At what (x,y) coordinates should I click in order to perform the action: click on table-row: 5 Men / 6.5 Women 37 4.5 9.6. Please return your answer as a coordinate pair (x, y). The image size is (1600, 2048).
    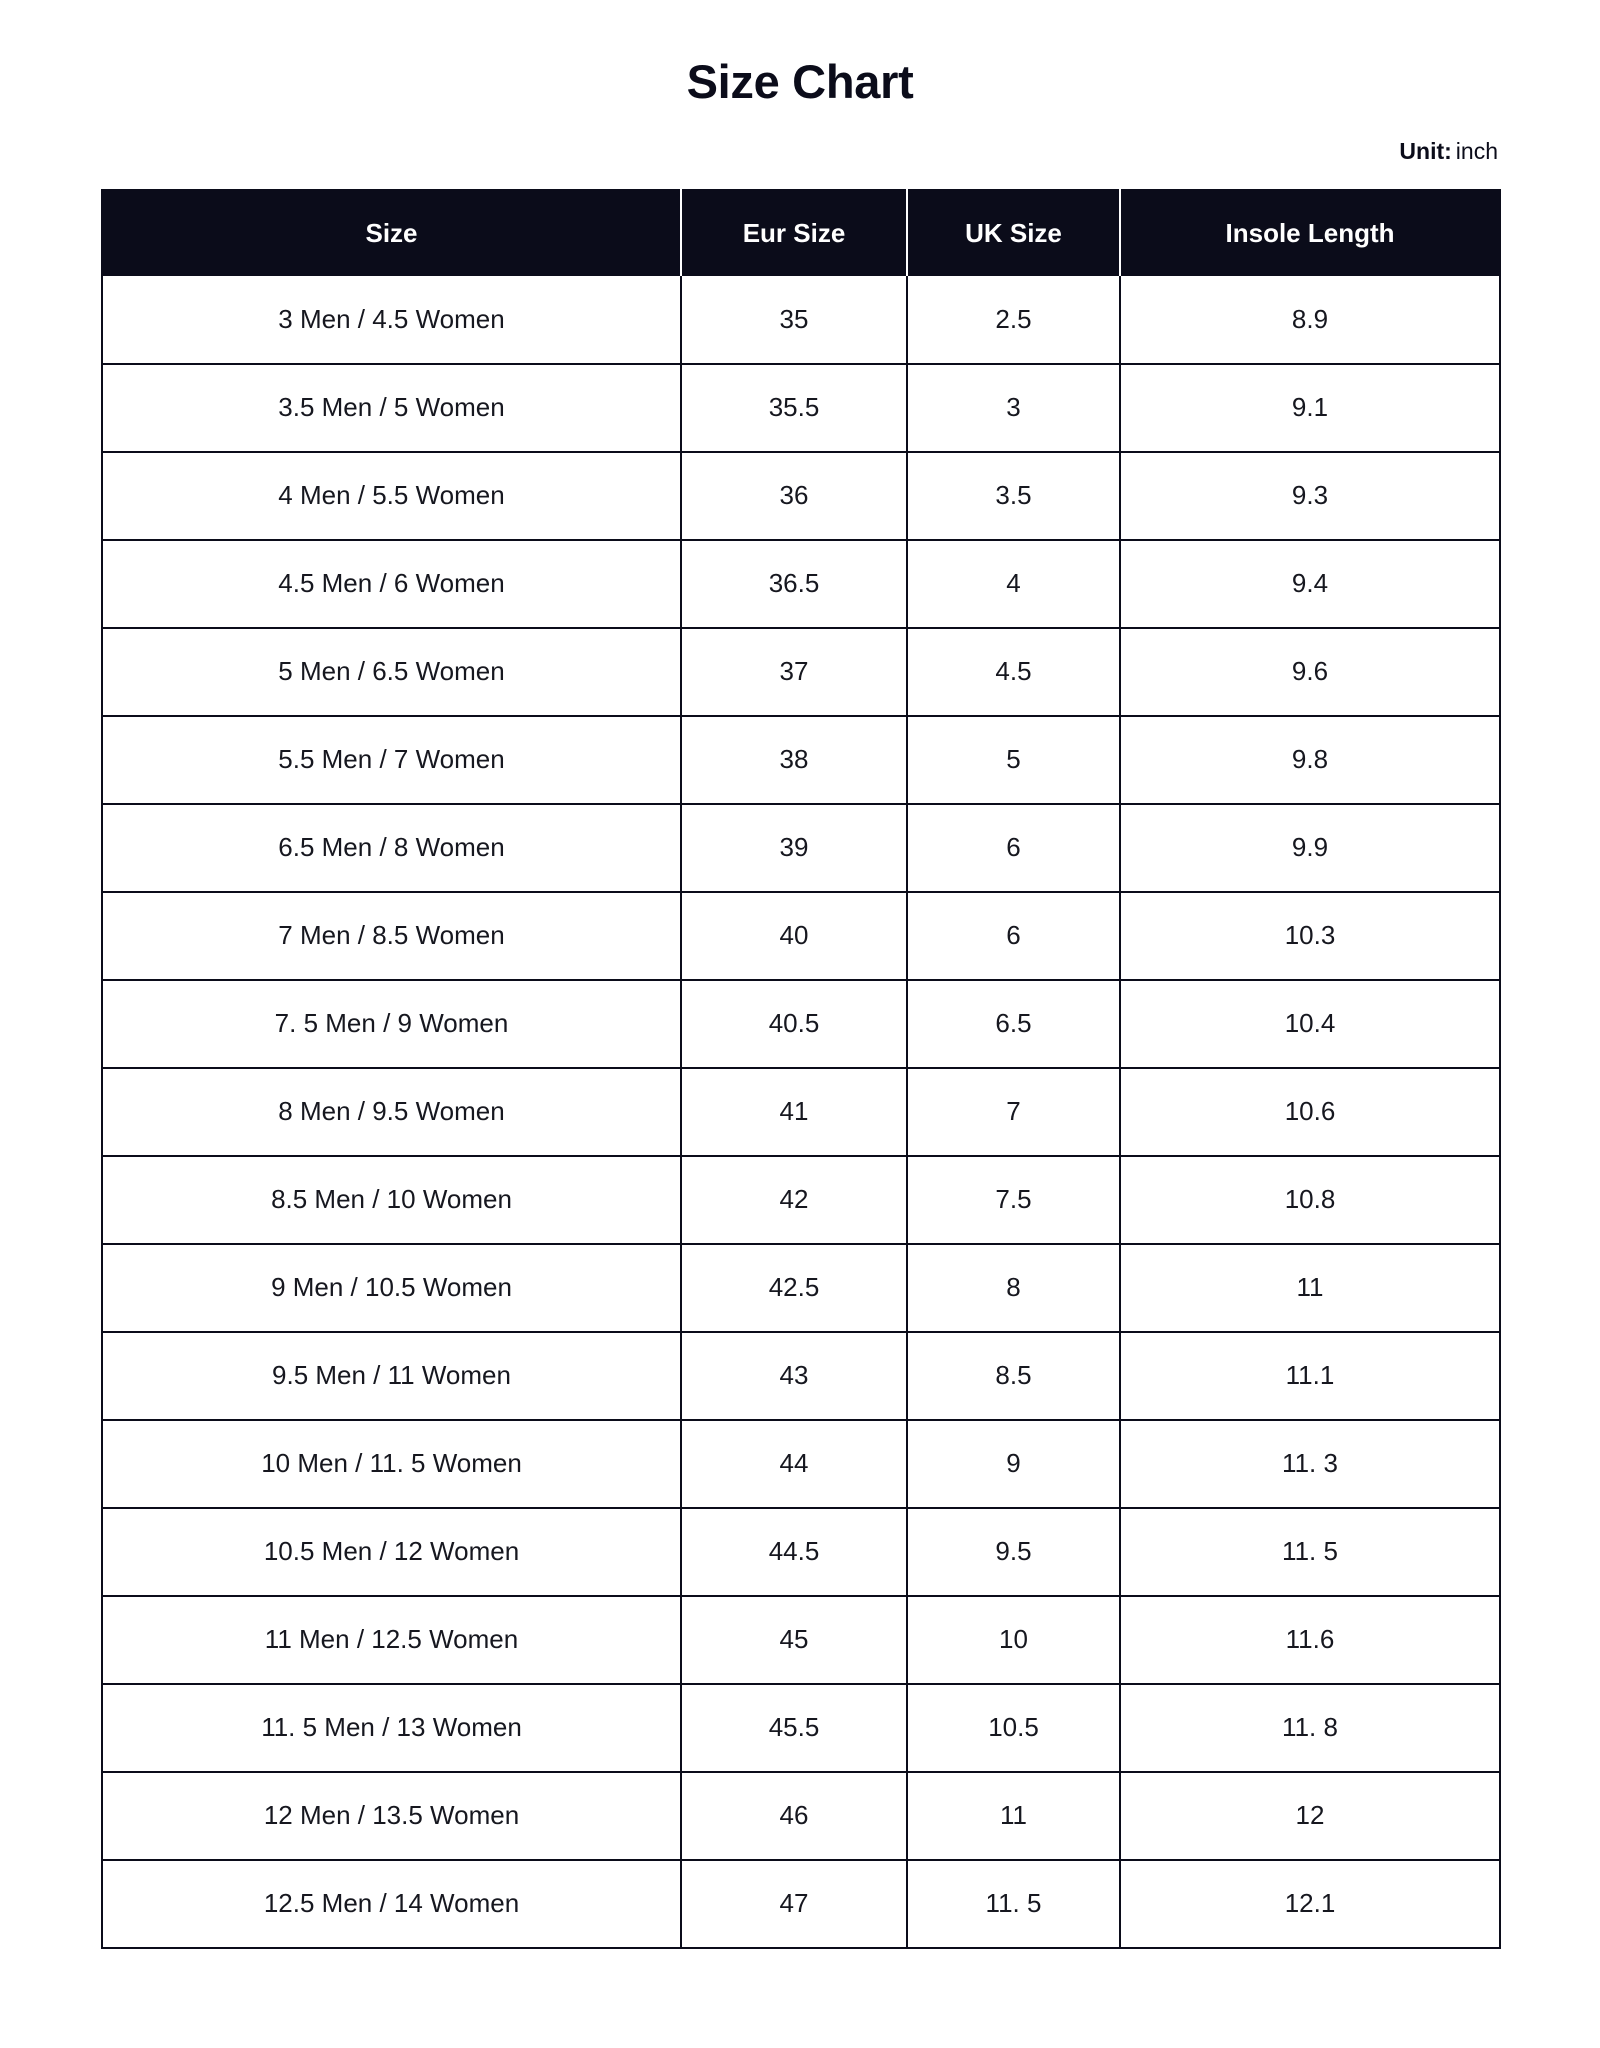
    Looking at the image, I should click on (801, 671).